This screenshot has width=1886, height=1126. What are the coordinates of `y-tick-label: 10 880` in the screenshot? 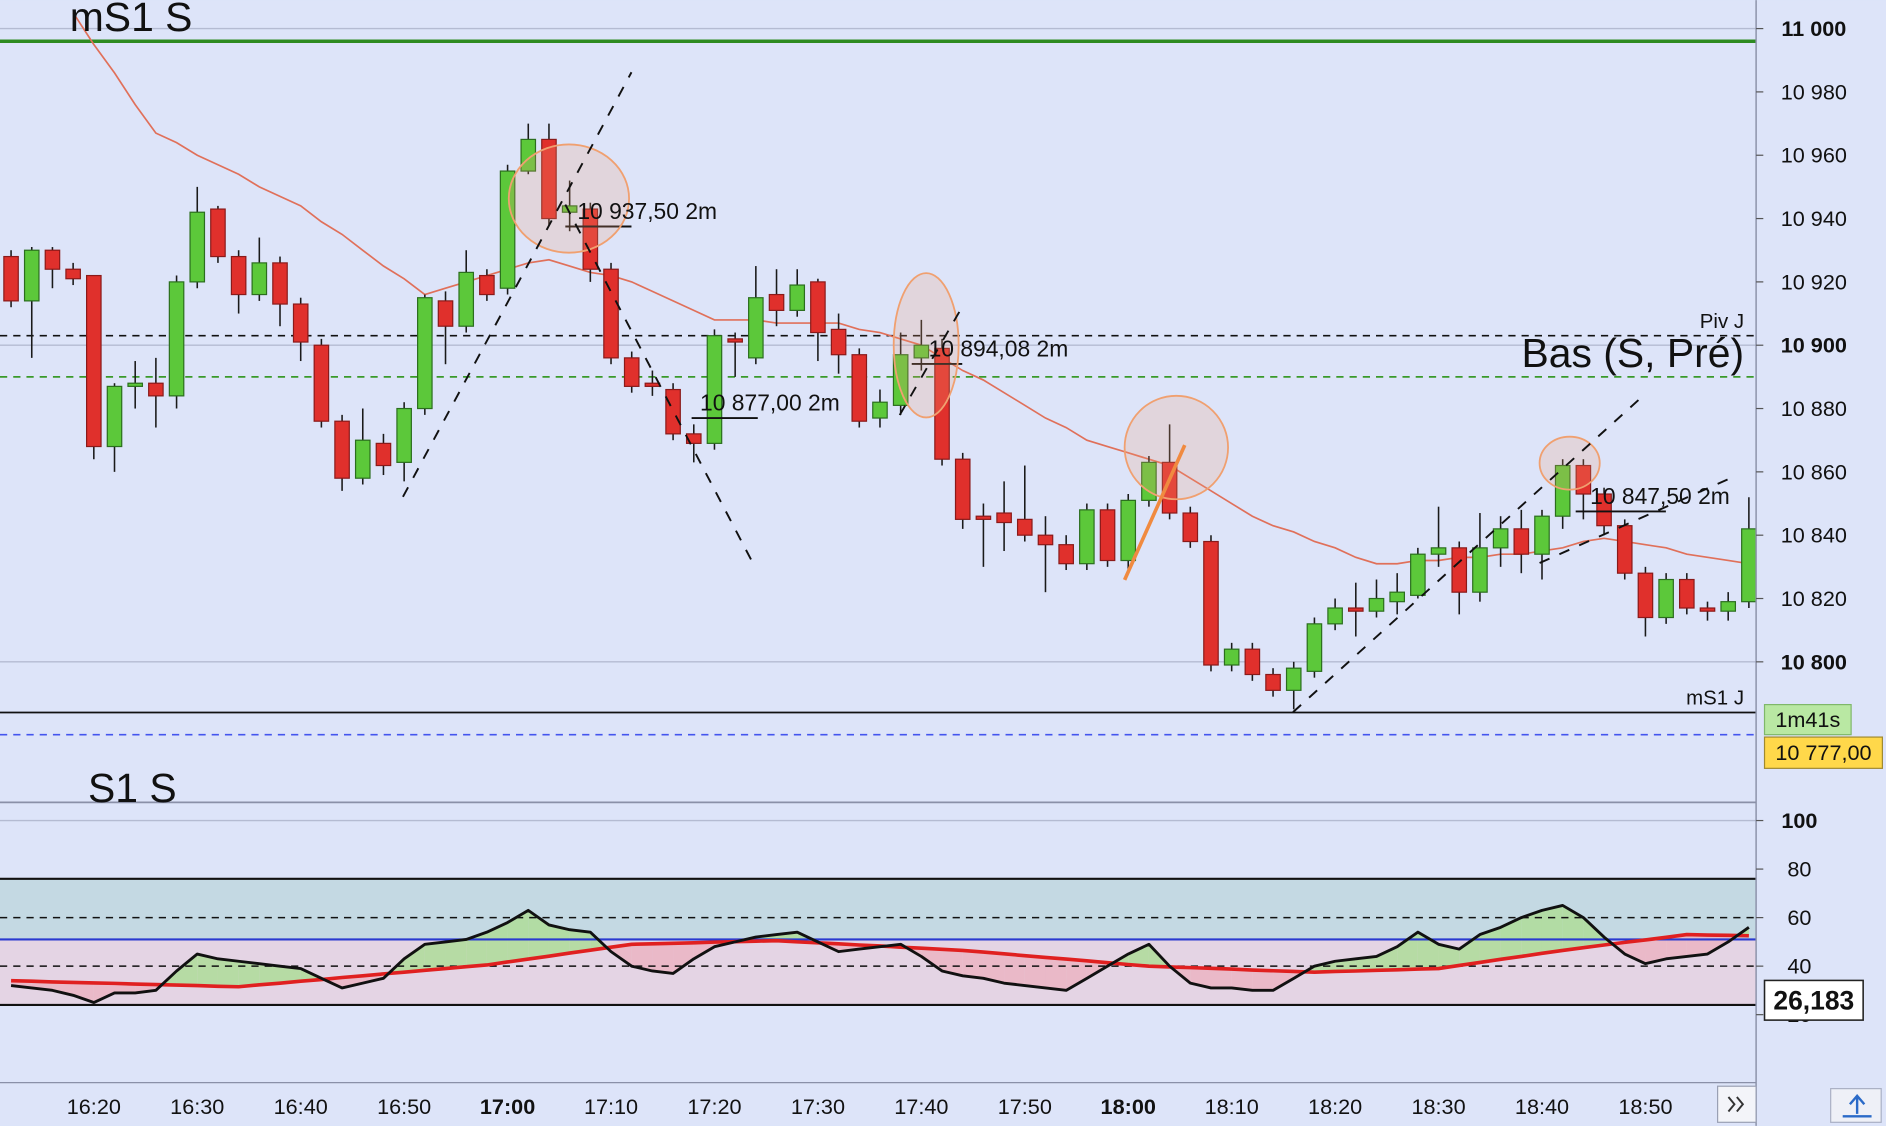 It's located at (1814, 408).